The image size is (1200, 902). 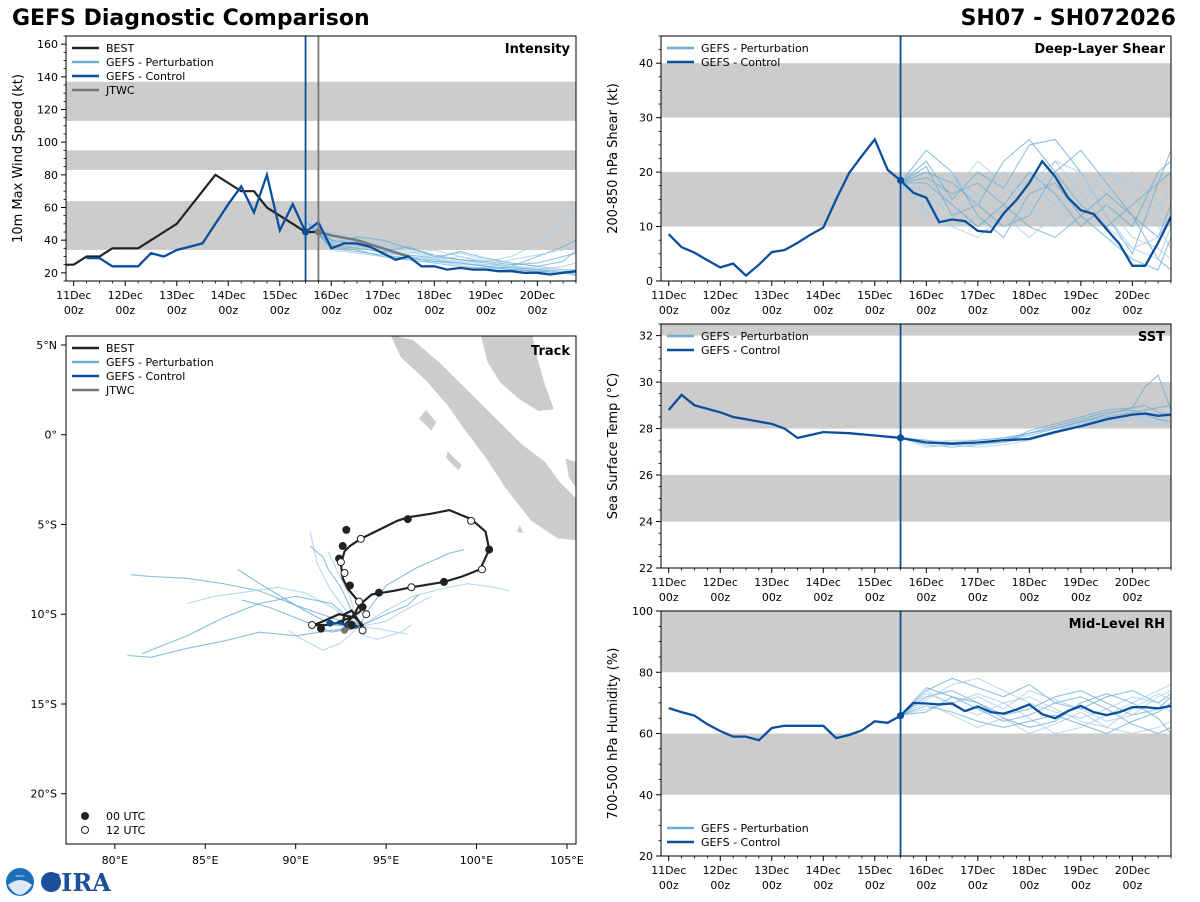 I want to click on sst-x-tick-day: 13Dec, so click(x=771, y=582).